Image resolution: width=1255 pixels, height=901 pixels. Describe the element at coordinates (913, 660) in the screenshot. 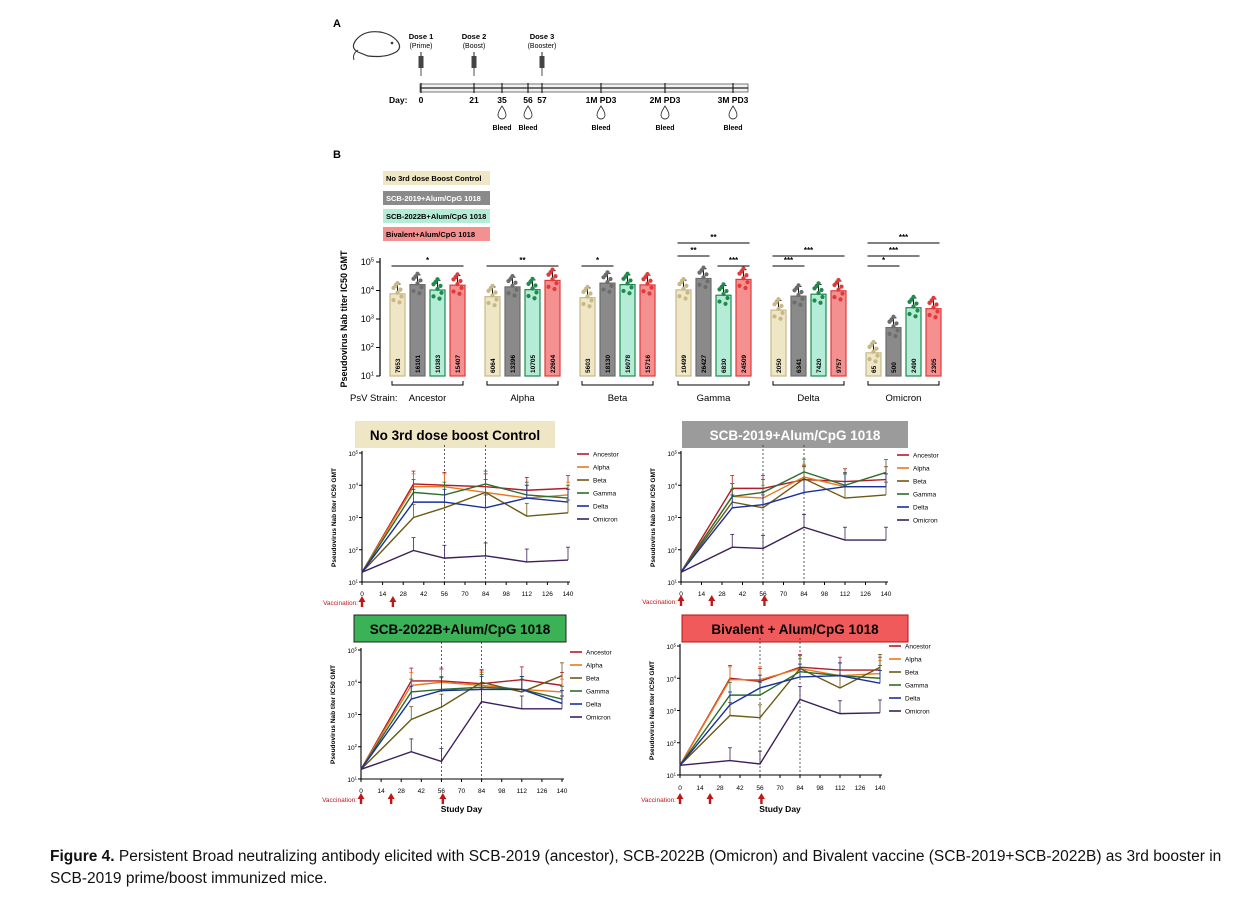

I see `legend-label: Alpha` at that location.